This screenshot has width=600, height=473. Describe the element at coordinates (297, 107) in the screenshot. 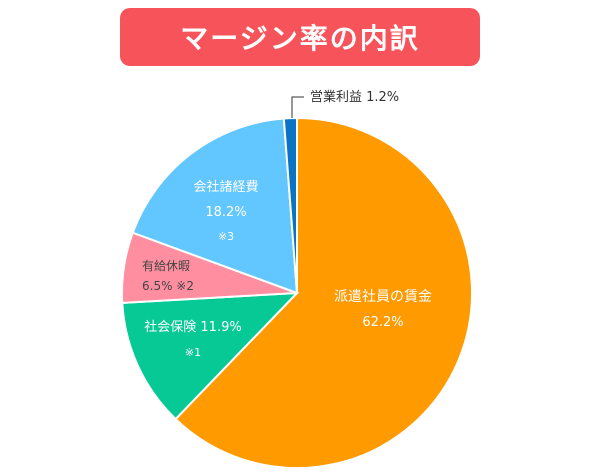

I see `profit-leader-line` at that location.